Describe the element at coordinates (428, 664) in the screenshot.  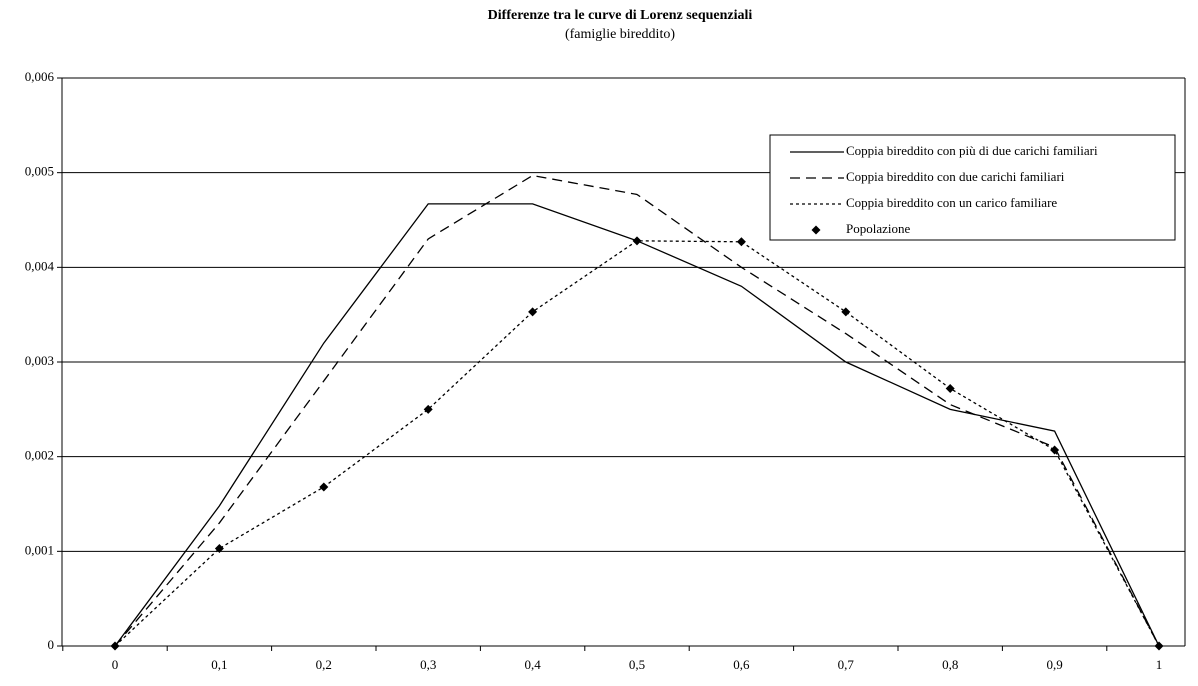
I see `x-tick-label: 0,3` at that location.